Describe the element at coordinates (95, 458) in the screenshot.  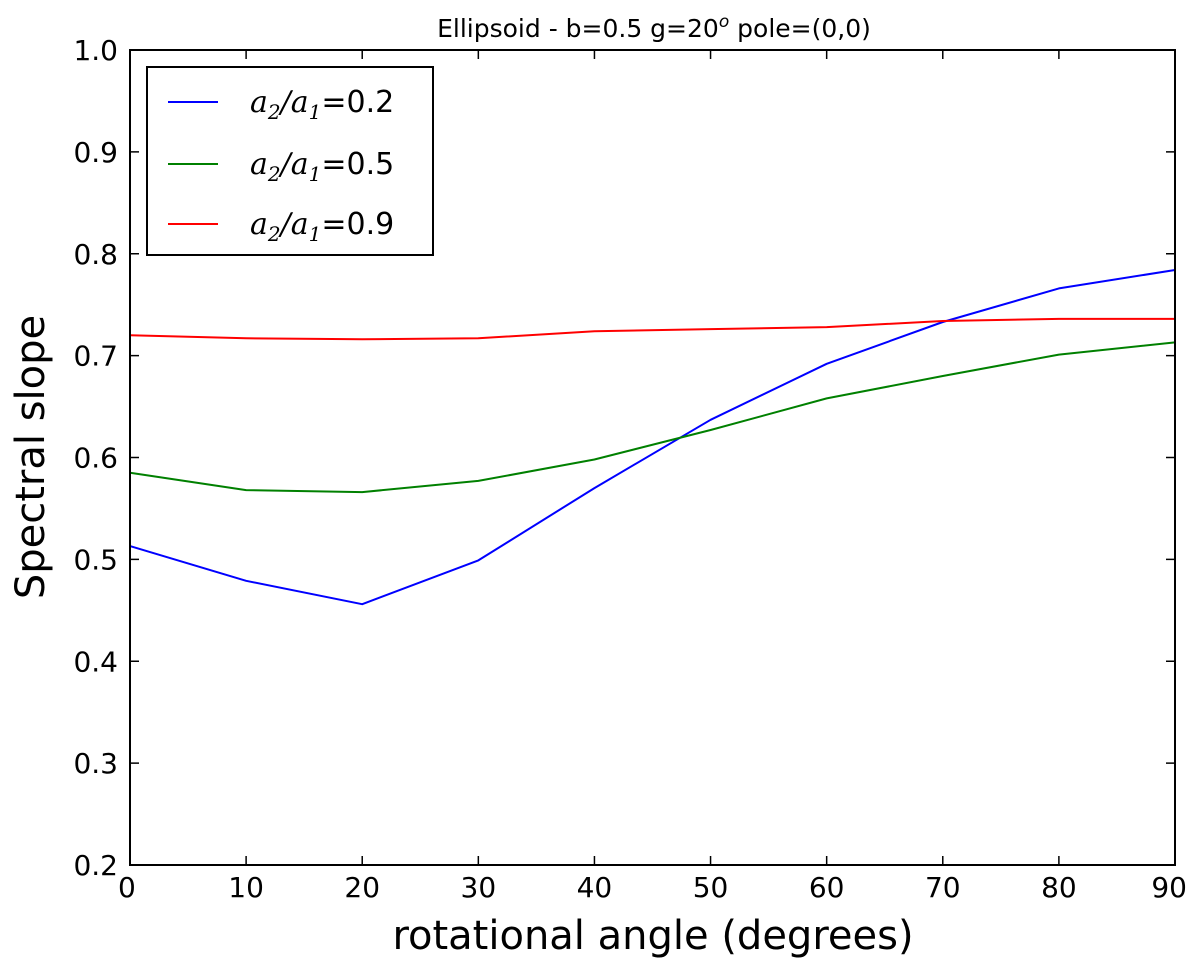
I see `y-tick-label: 0.6` at that location.